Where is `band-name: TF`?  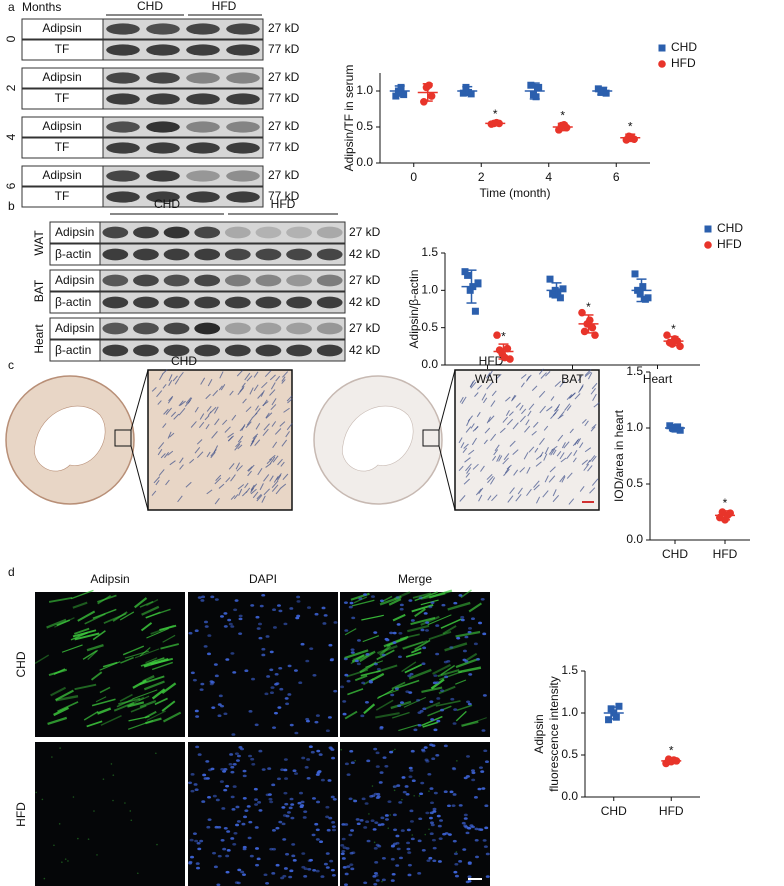 band-name: TF is located at coordinates (62, 49).